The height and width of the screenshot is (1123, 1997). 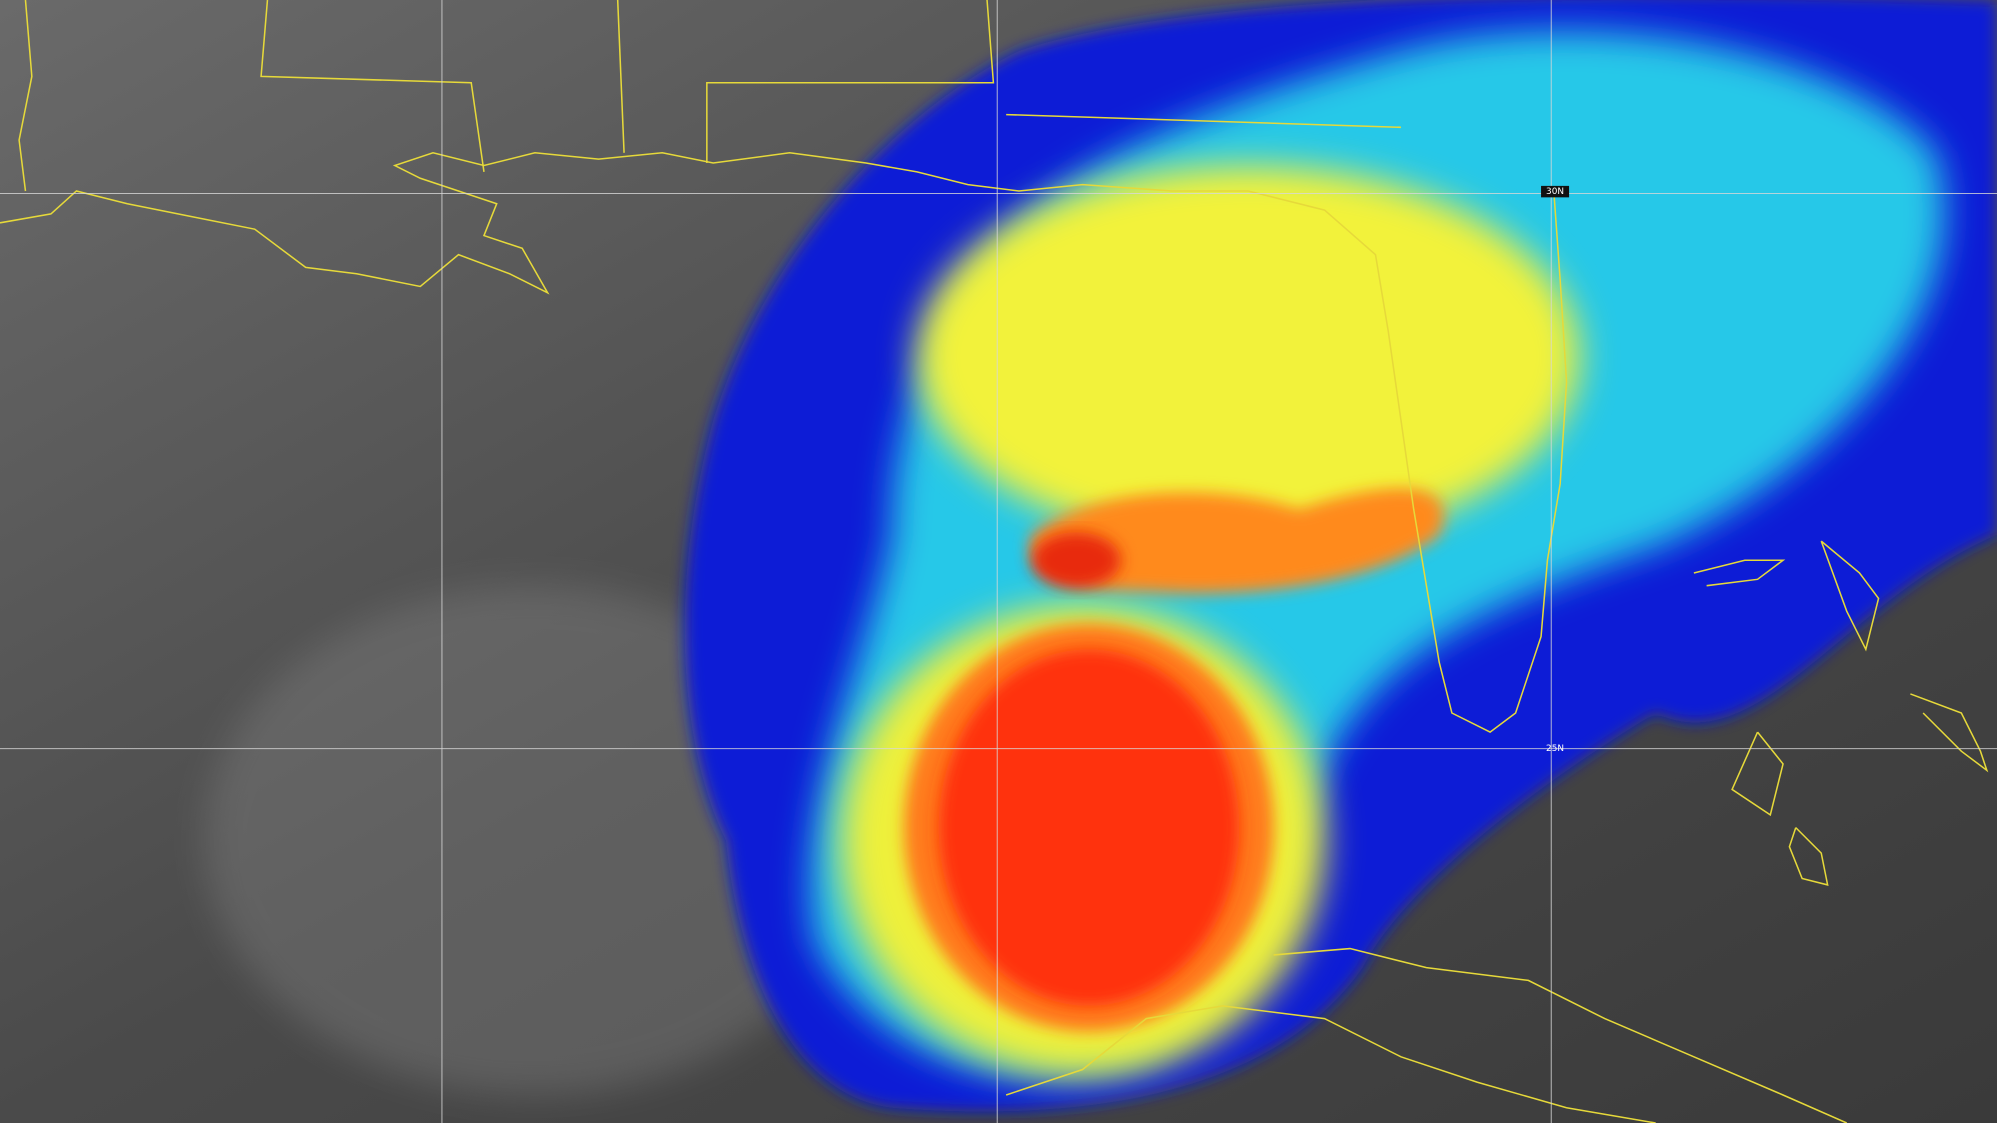 What do you see at coordinates (1555, 749) in the screenshot?
I see `latitude-label: 25N` at bounding box center [1555, 749].